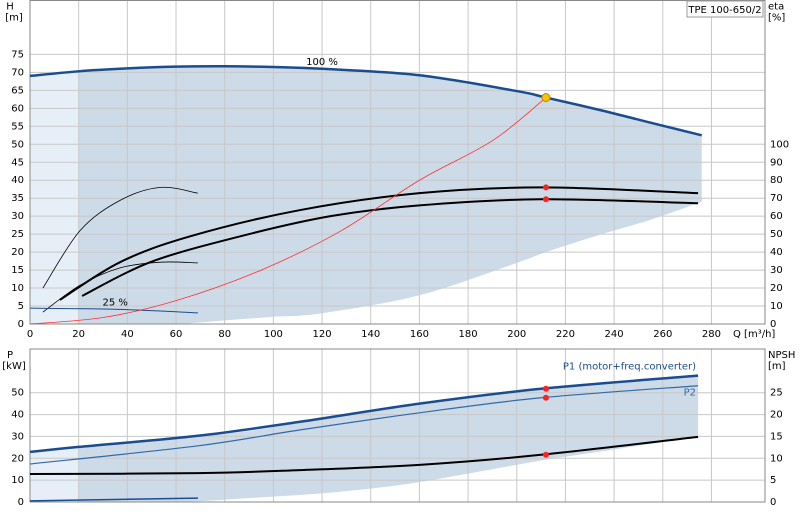 This screenshot has height=520, width=800. What do you see at coordinates (776, 198) in the screenshot?
I see `y2-tick-label: 70` at bounding box center [776, 198].